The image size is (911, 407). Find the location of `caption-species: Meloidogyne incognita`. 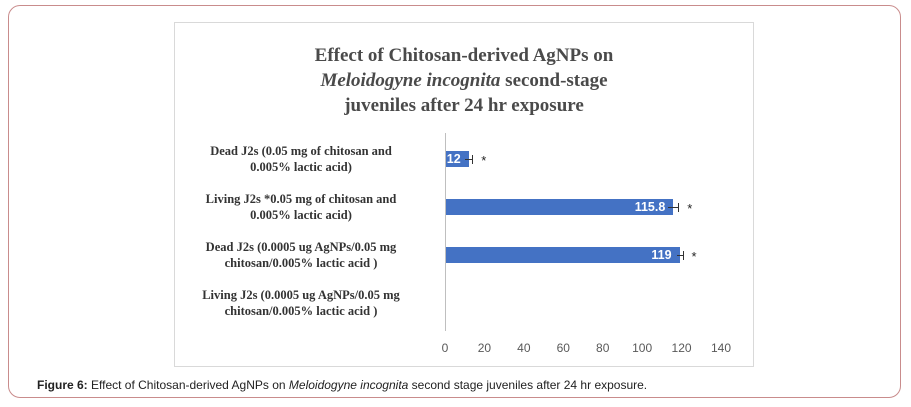

caption-species: Meloidogyne incognita is located at coordinates (348, 385).